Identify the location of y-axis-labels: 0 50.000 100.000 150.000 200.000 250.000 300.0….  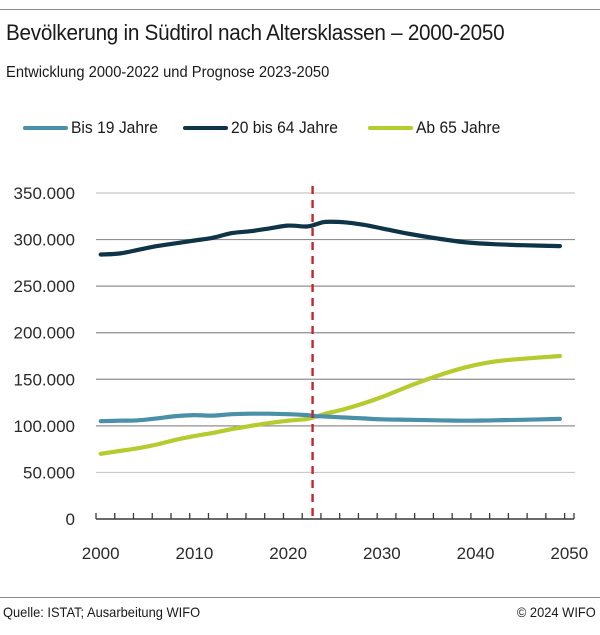
(44, 356).